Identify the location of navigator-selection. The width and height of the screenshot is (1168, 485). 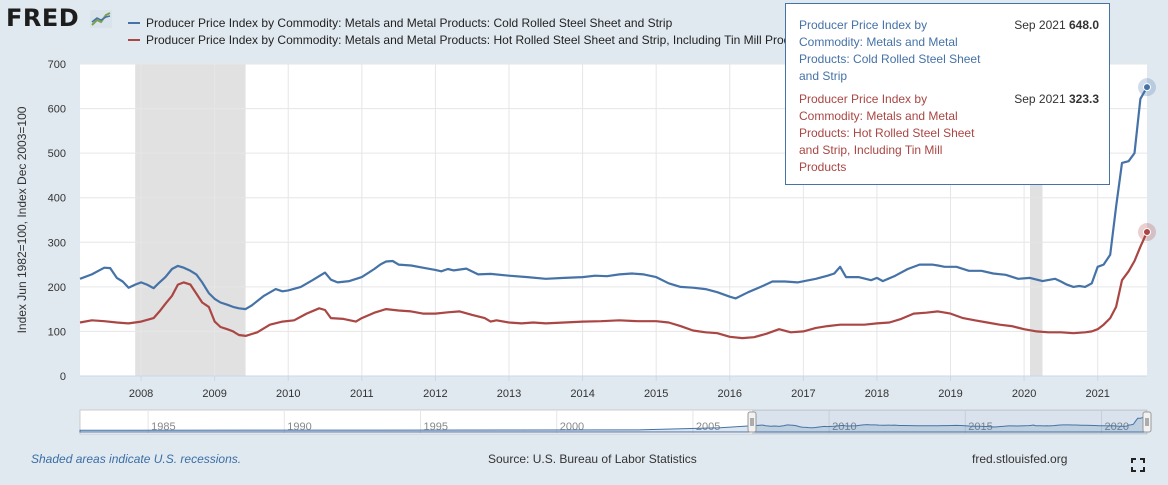
(949, 422).